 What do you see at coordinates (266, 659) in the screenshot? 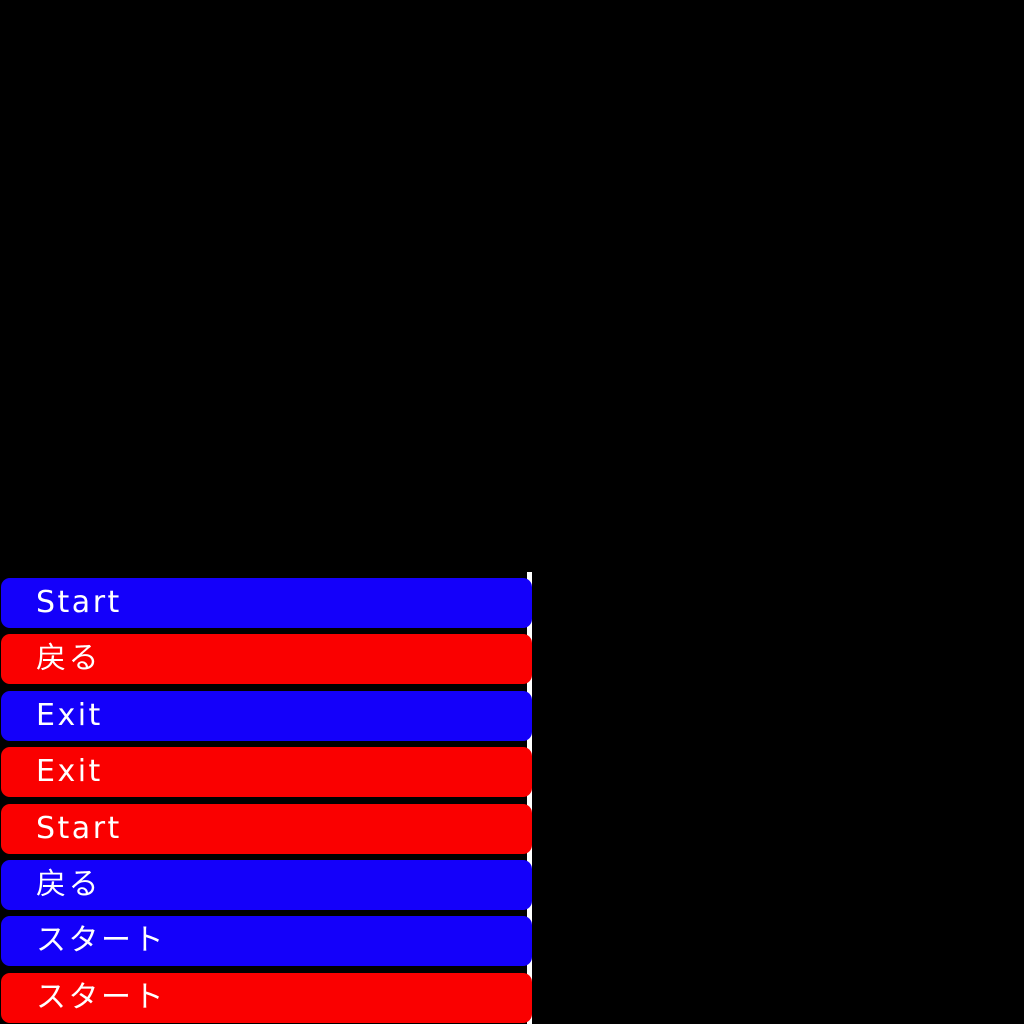
I see `back-button-red: 戻る` at bounding box center [266, 659].